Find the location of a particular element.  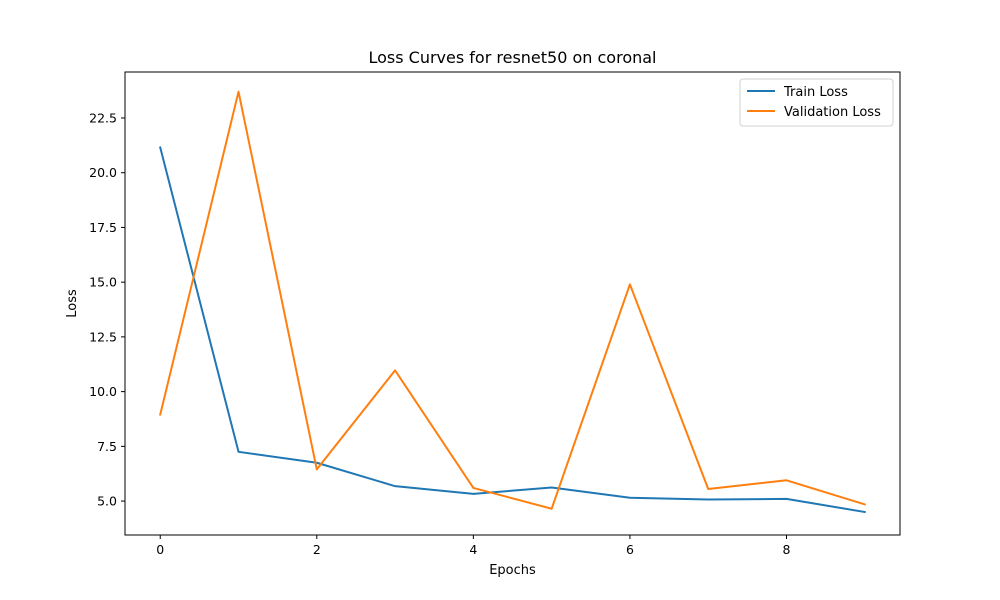

y-tick-label: 20.0 is located at coordinates (103, 172).